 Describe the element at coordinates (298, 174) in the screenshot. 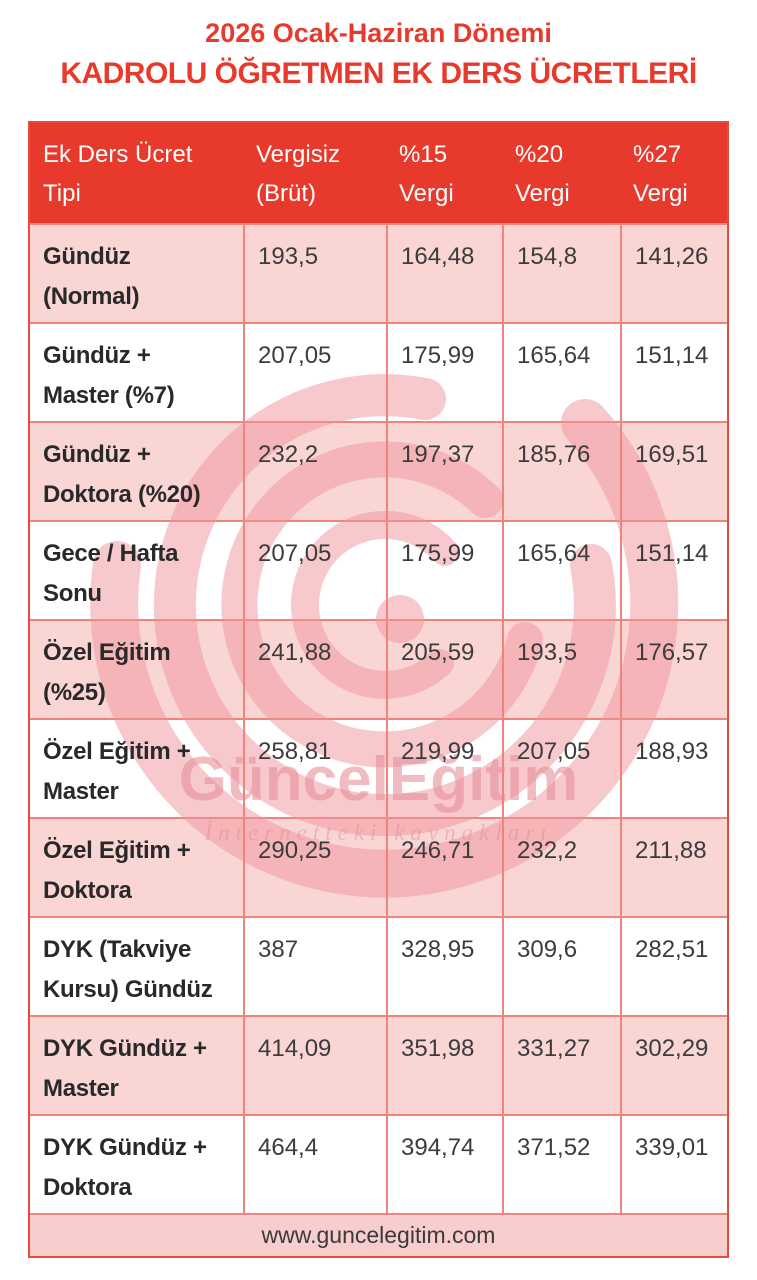

I see `column-header-gross: Vergisiz (Brüt)` at that location.